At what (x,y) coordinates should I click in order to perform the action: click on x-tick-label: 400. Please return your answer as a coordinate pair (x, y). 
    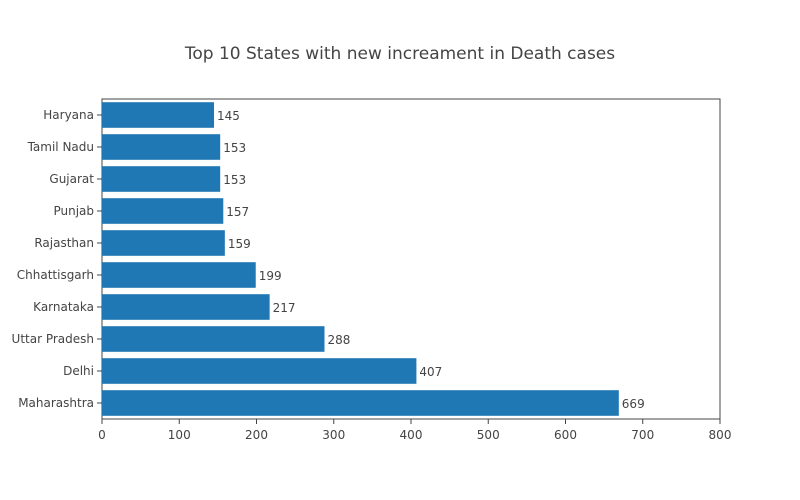
    Looking at the image, I should click on (411, 435).